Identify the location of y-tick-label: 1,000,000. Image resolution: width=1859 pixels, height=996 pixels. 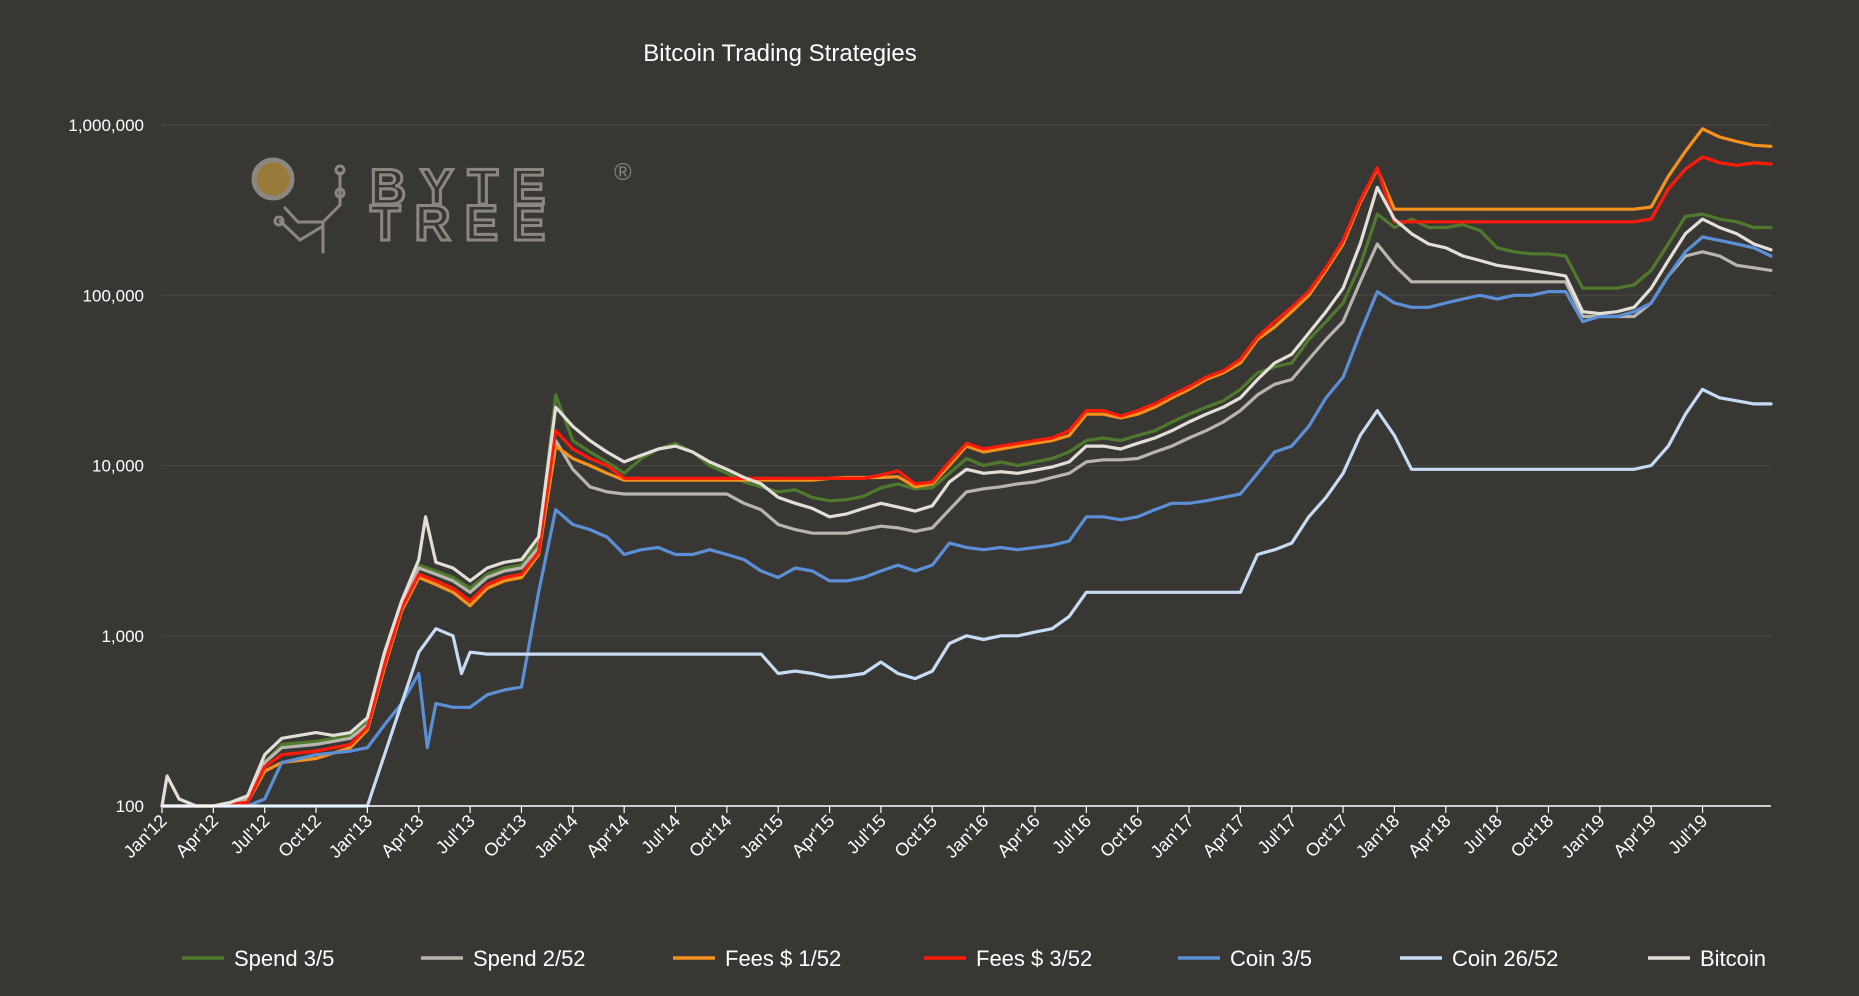
(106, 125).